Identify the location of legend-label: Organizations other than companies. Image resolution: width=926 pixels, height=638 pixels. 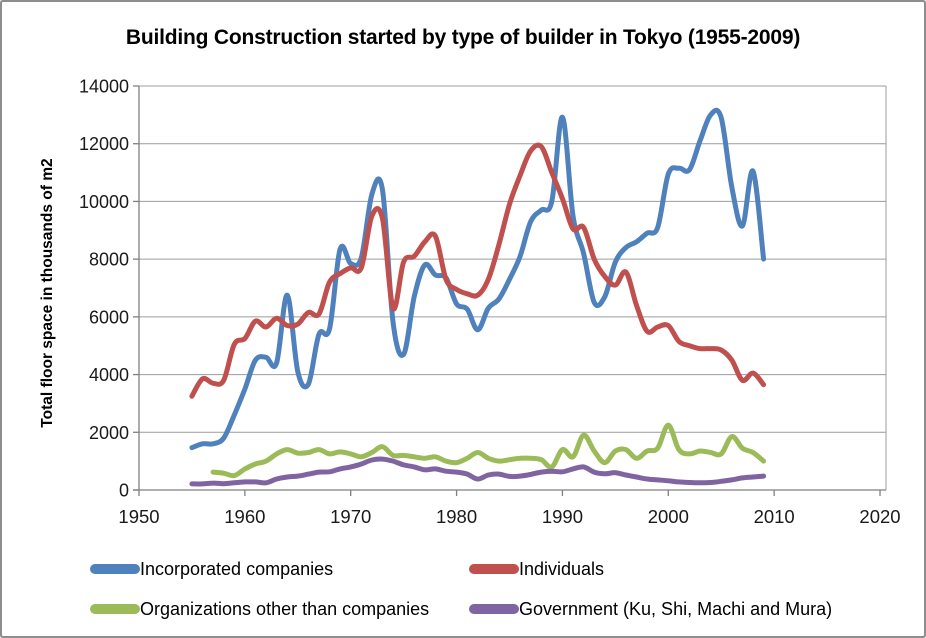
(285, 609).